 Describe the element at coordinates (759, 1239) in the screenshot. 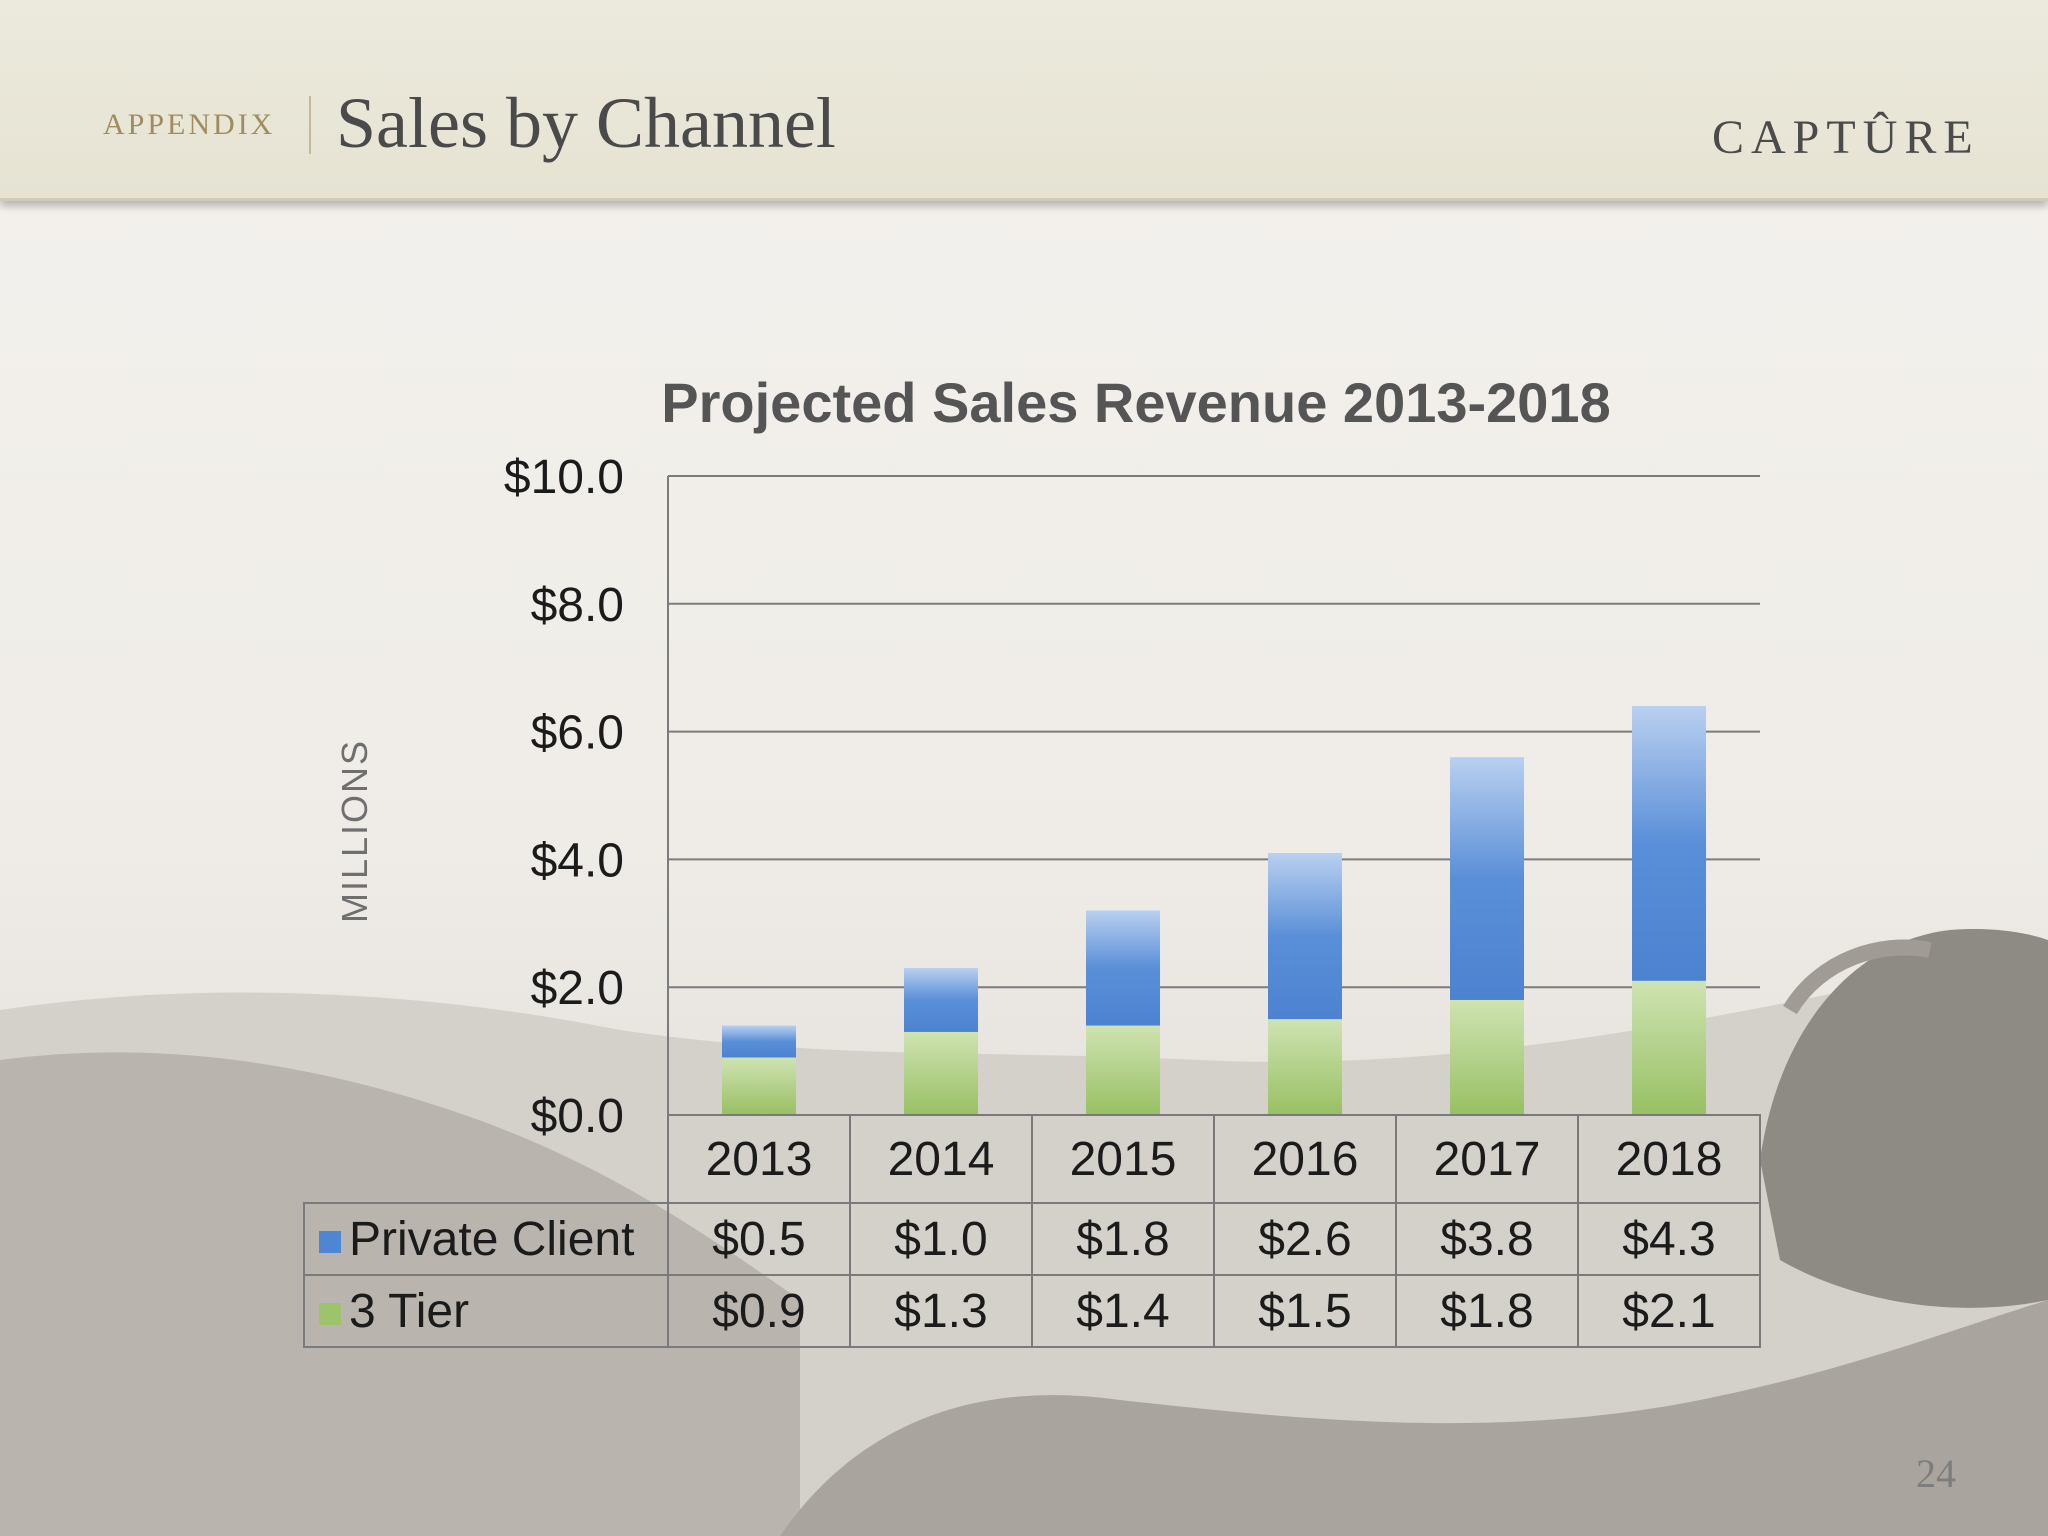

I see `value-cell: $0.5` at that location.